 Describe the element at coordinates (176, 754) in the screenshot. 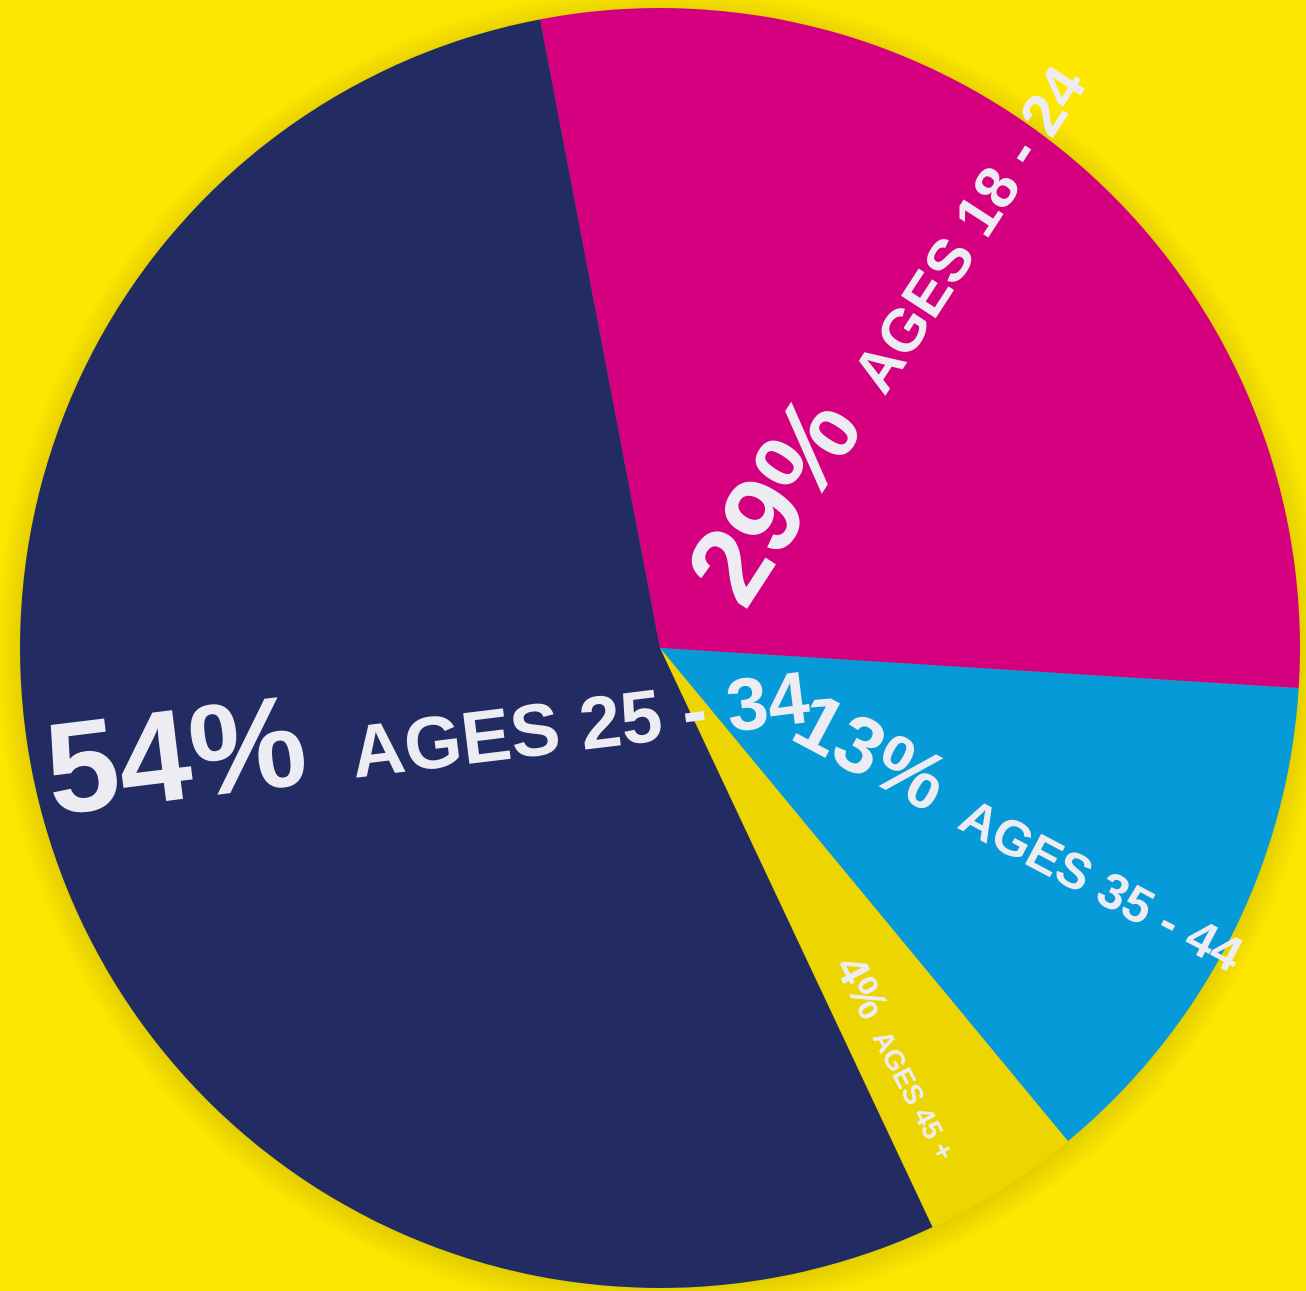

I see `value-label: 54%` at that location.